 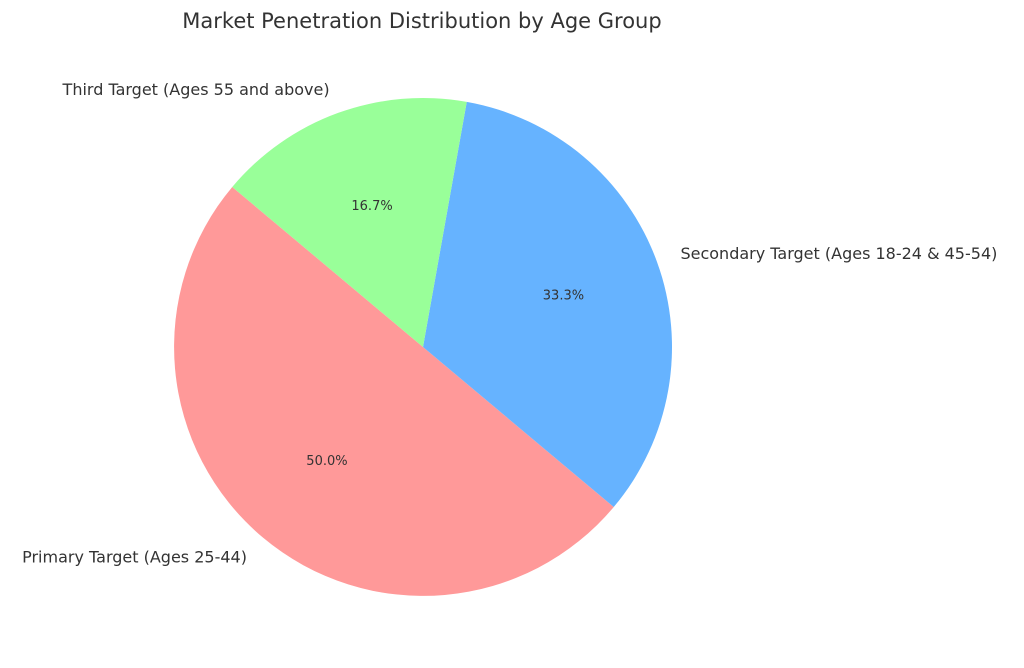 What do you see at coordinates (563, 296) in the screenshot?
I see `pie-slice-percent-1: 33.3%` at bounding box center [563, 296].